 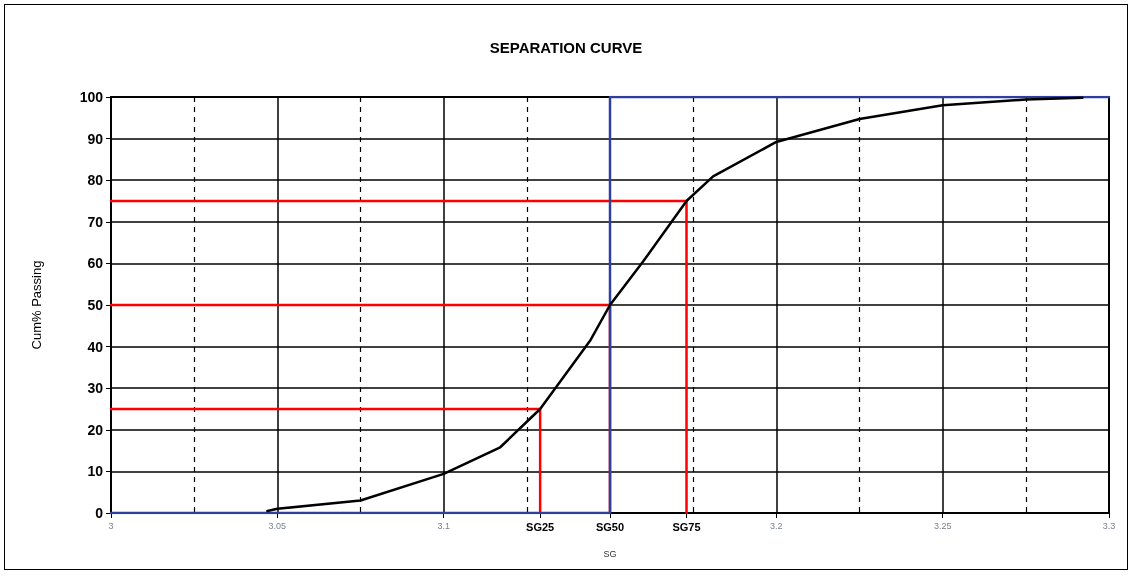 What do you see at coordinates (91, 97) in the screenshot?
I see `y-tick-label: 100` at bounding box center [91, 97].